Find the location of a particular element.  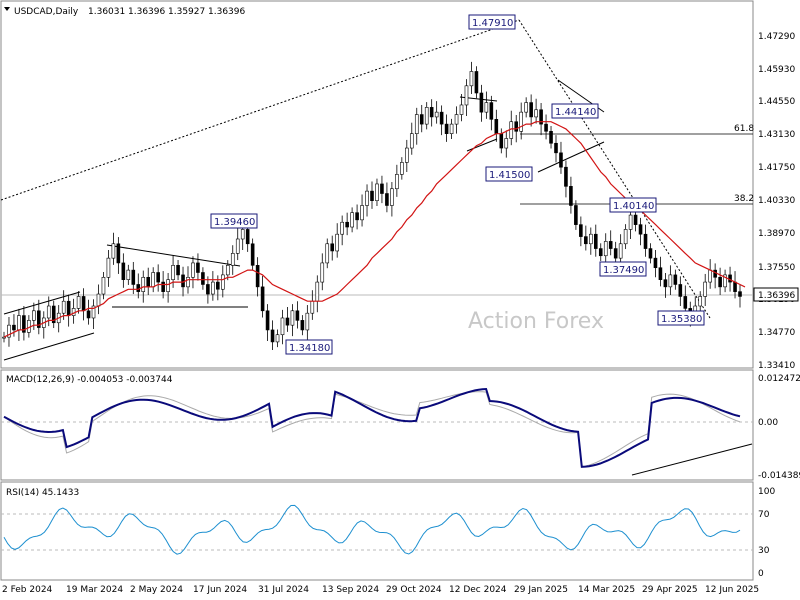

annotation-label: 1.39460 is located at coordinates (234, 222).